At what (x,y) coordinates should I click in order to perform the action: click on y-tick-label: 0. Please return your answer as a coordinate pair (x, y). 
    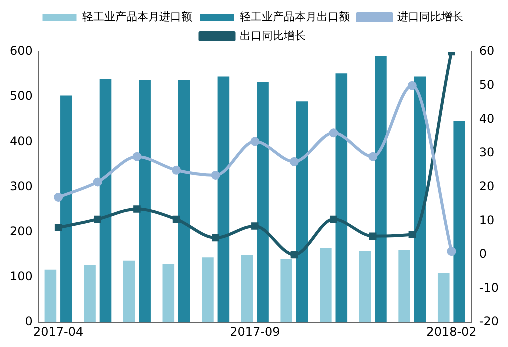
    Looking at the image, I should click on (29, 321).